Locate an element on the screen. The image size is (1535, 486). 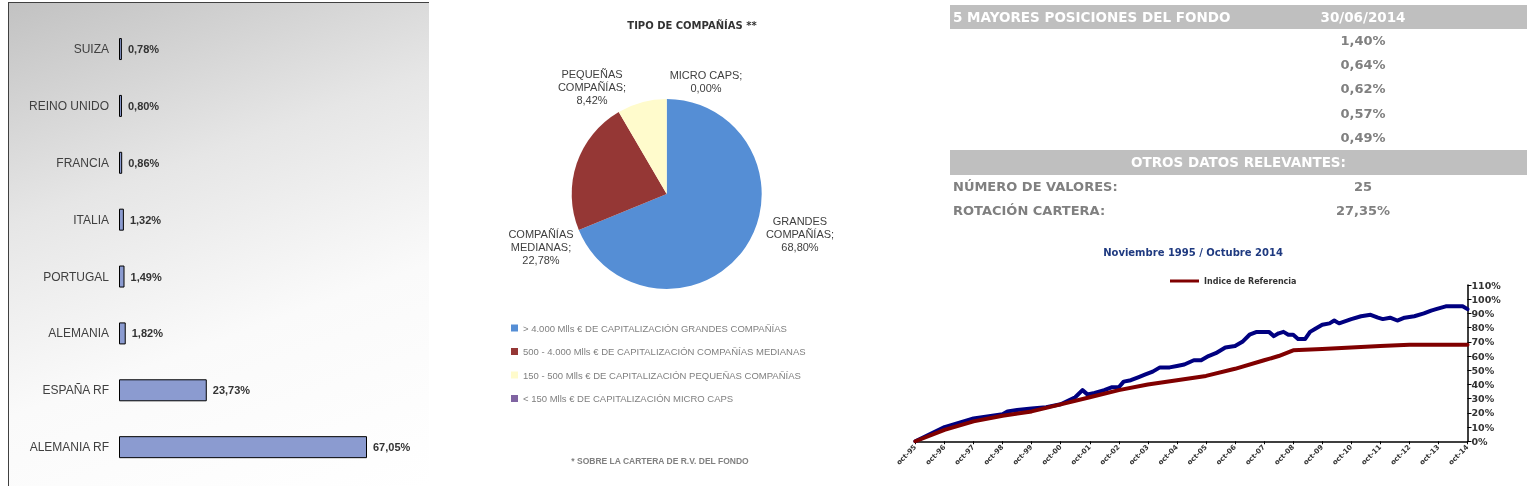
text: MICRO CAPS; 0,00% is located at coordinates (706, 81).